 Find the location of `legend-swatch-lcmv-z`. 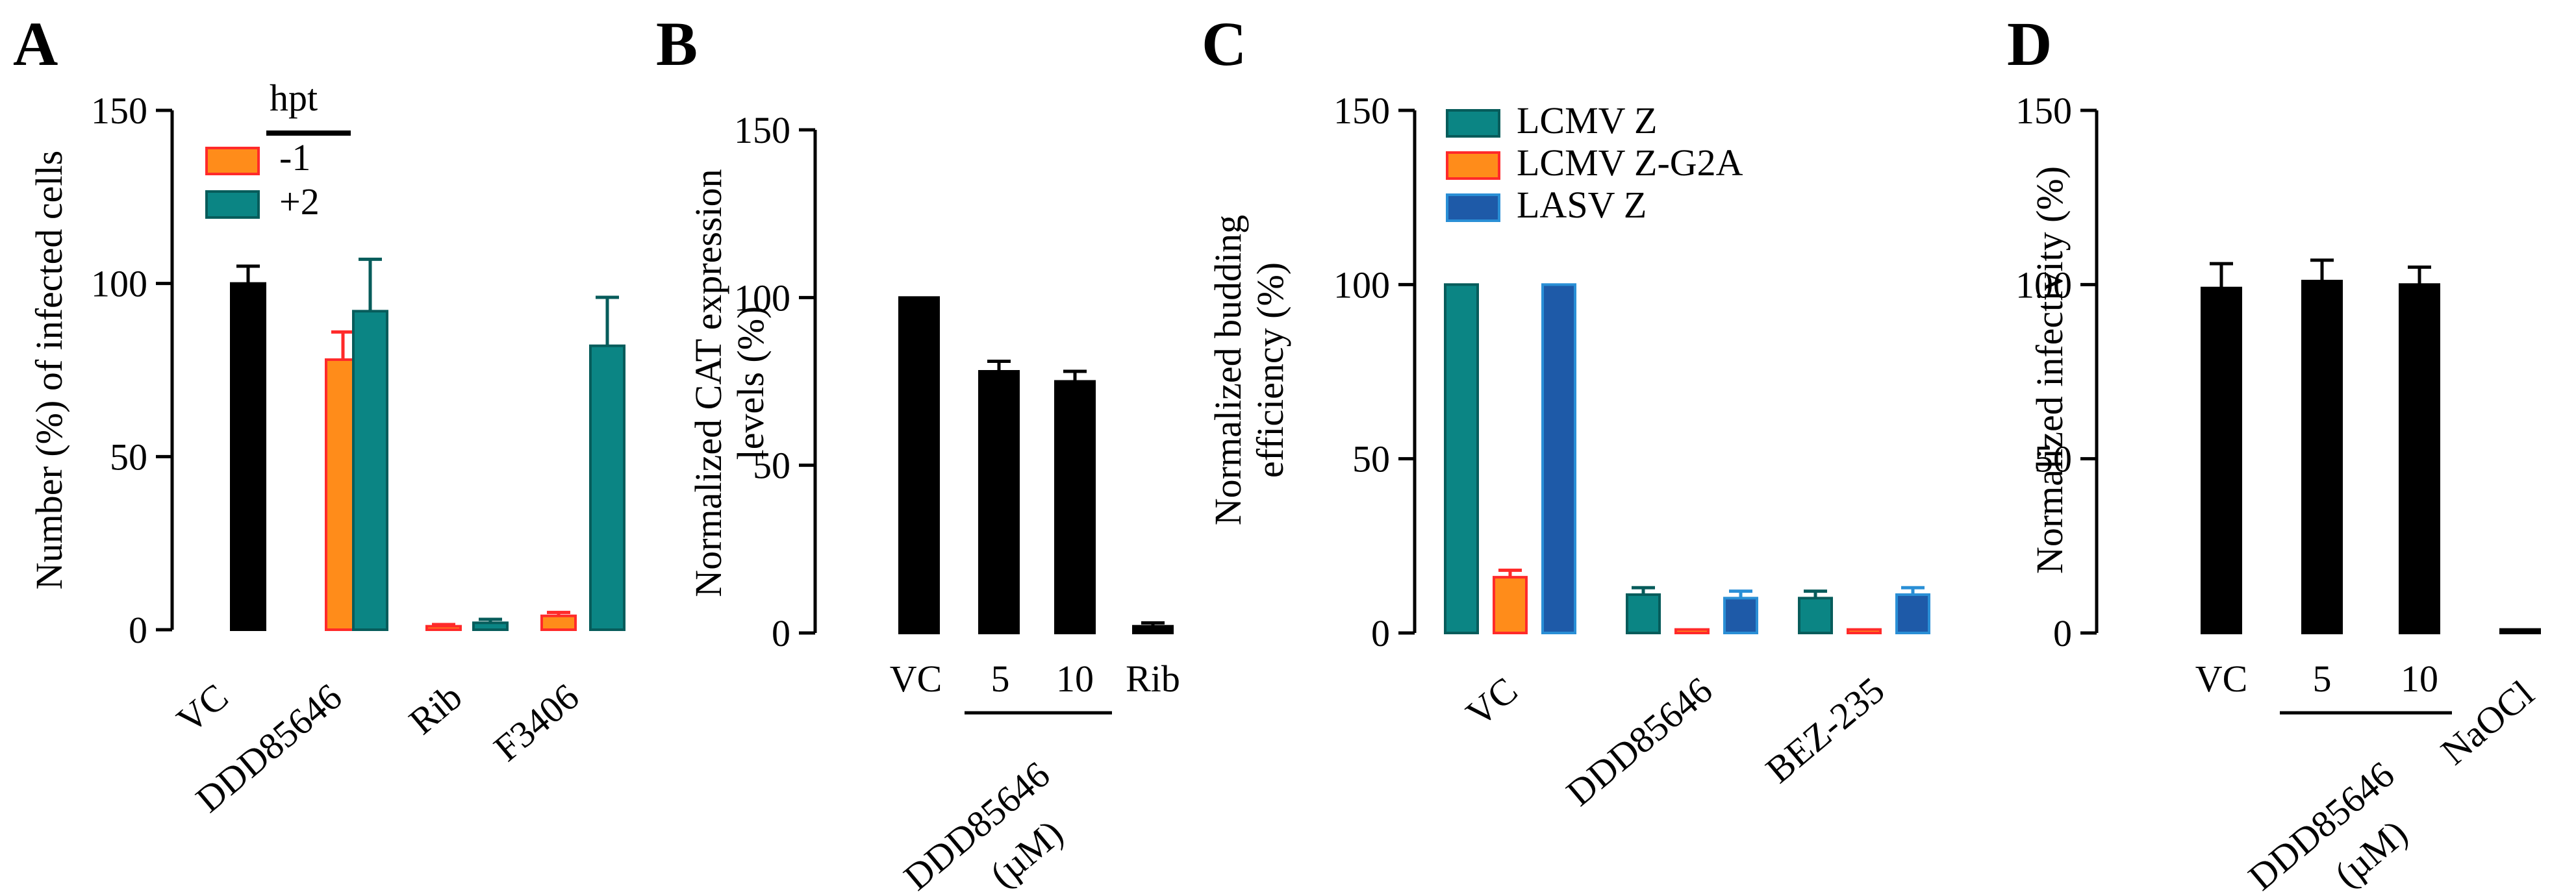

legend-swatch-lcmv-z is located at coordinates (1473, 123).